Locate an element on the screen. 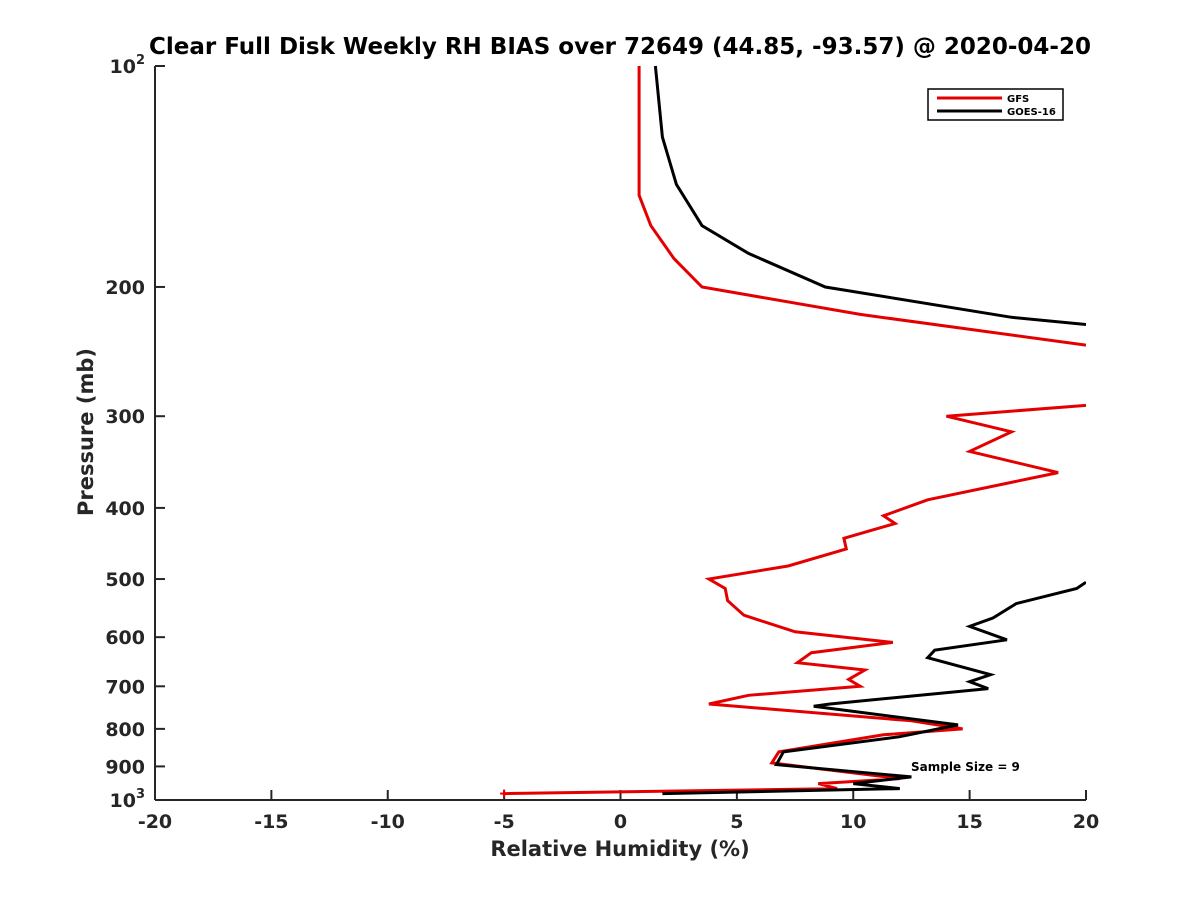 This screenshot has width=1200, height=904. legend-box is located at coordinates (995, 104).